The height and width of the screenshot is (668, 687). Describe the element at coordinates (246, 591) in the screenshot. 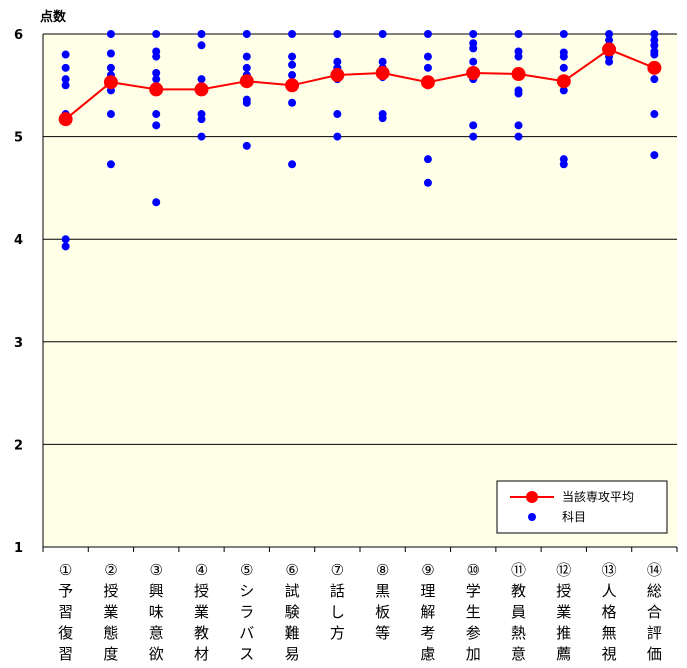

I see `x-tick-label-char: シ` at that location.